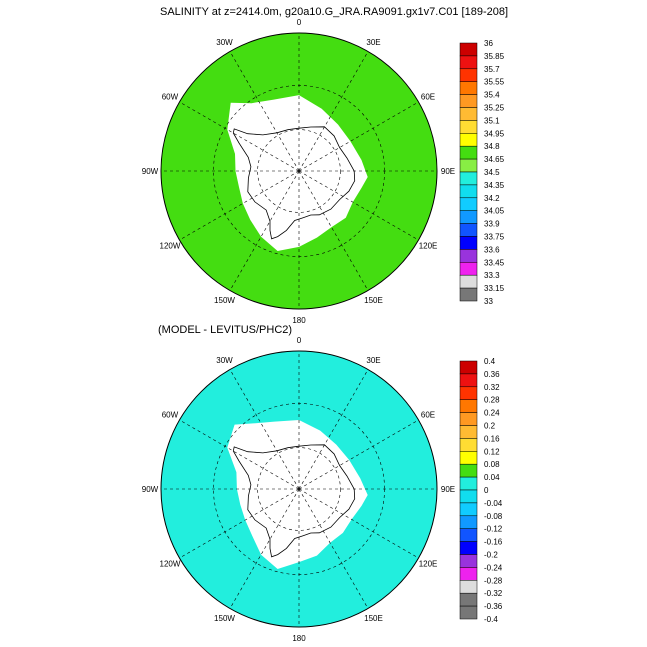 The image size is (647, 647). I want to click on difference-colorbar-label: 0, so click(486, 490).